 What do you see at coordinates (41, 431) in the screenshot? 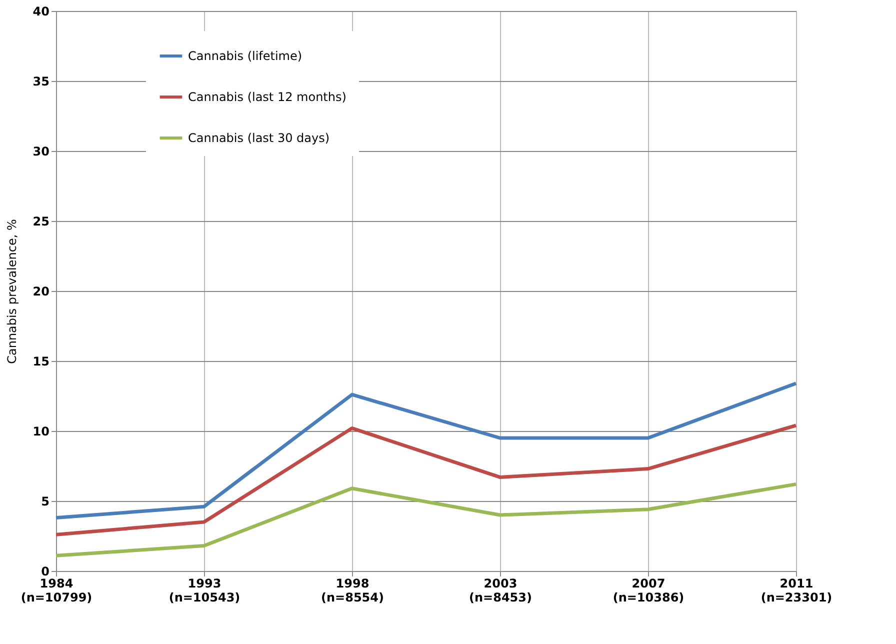
I see `y-tick-label: 10` at bounding box center [41, 431].